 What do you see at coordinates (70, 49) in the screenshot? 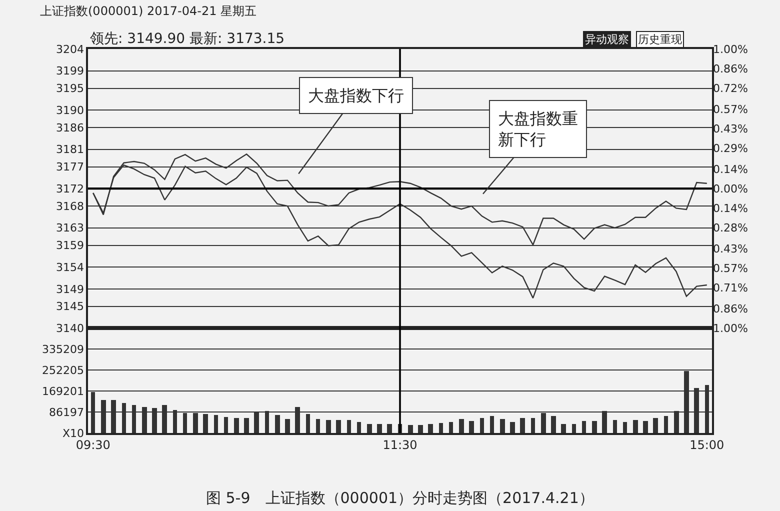
I see `y-tick-label: 3204` at bounding box center [70, 49].